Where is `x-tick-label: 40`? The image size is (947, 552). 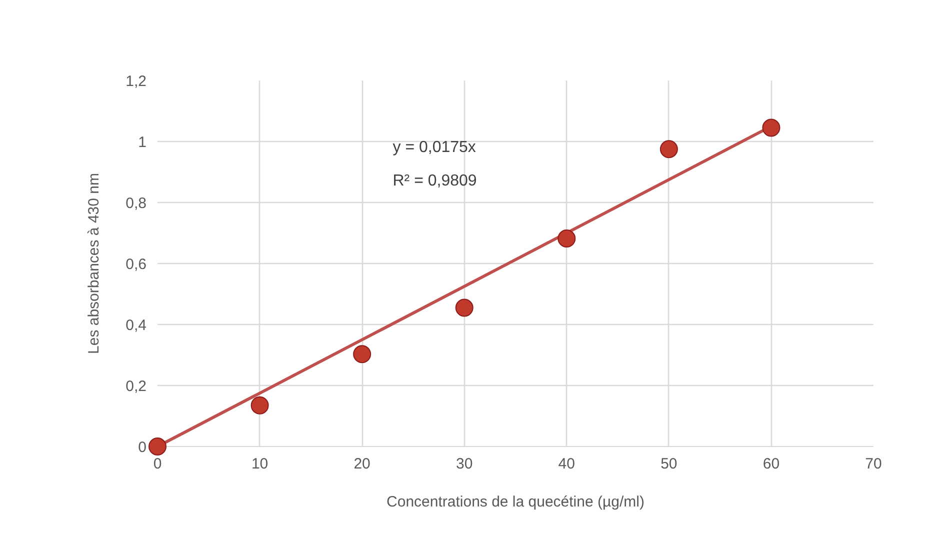
x-tick-label: 40 is located at coordinates (566, 464).